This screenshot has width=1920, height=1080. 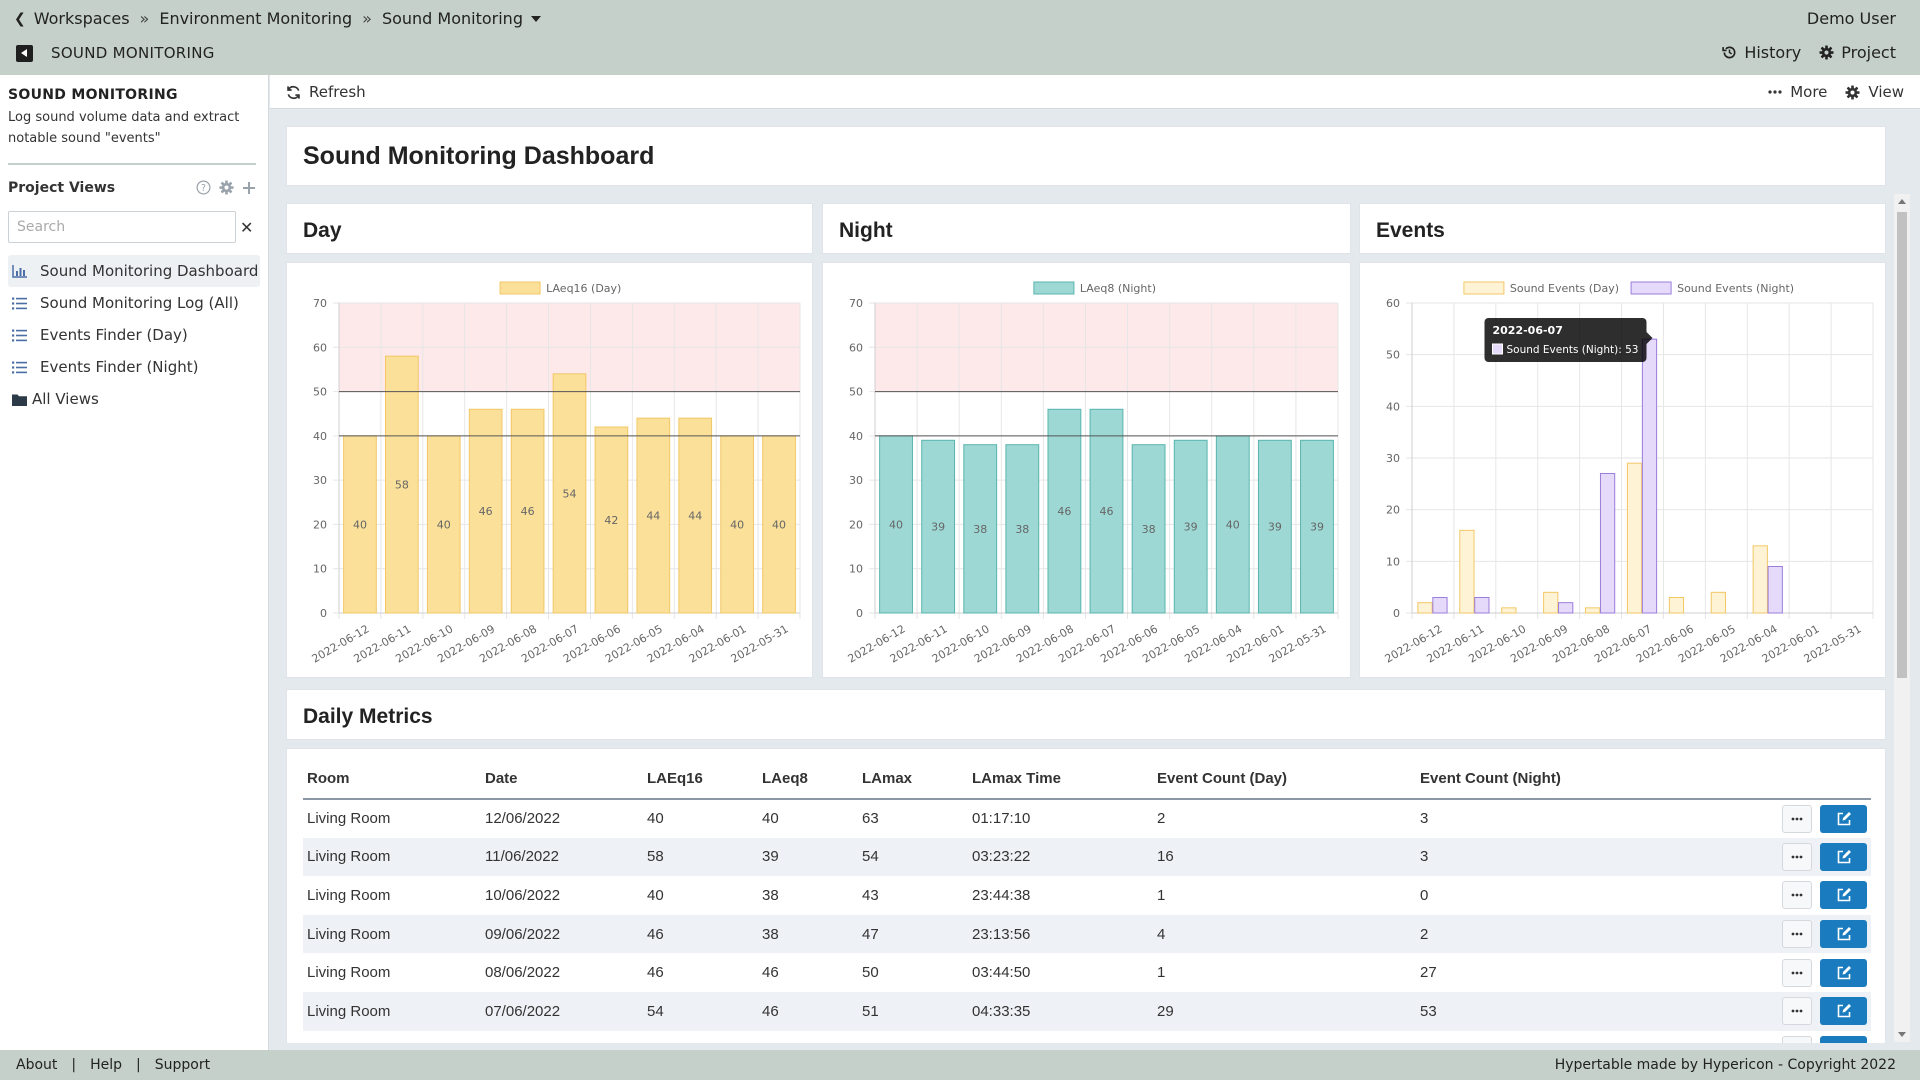 I want to click on edit-icon, so click(x=1844, y=818).